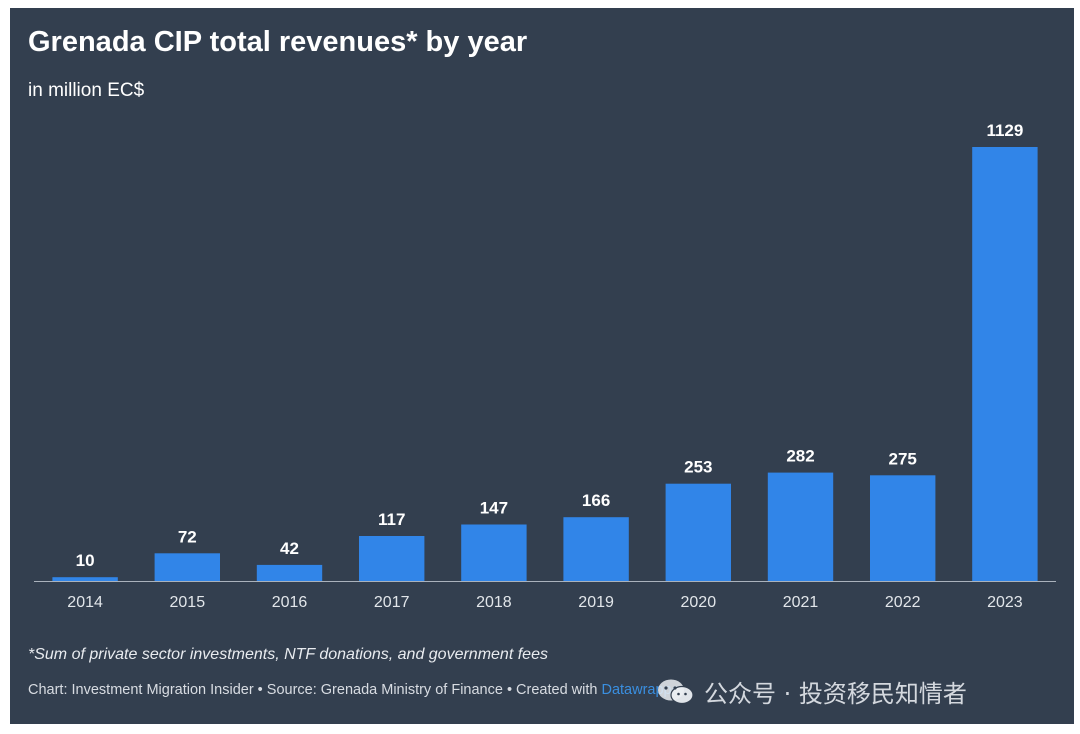 This screenshot has height=734, width=1080. I want to click on bar-2014, so click(85, 579).